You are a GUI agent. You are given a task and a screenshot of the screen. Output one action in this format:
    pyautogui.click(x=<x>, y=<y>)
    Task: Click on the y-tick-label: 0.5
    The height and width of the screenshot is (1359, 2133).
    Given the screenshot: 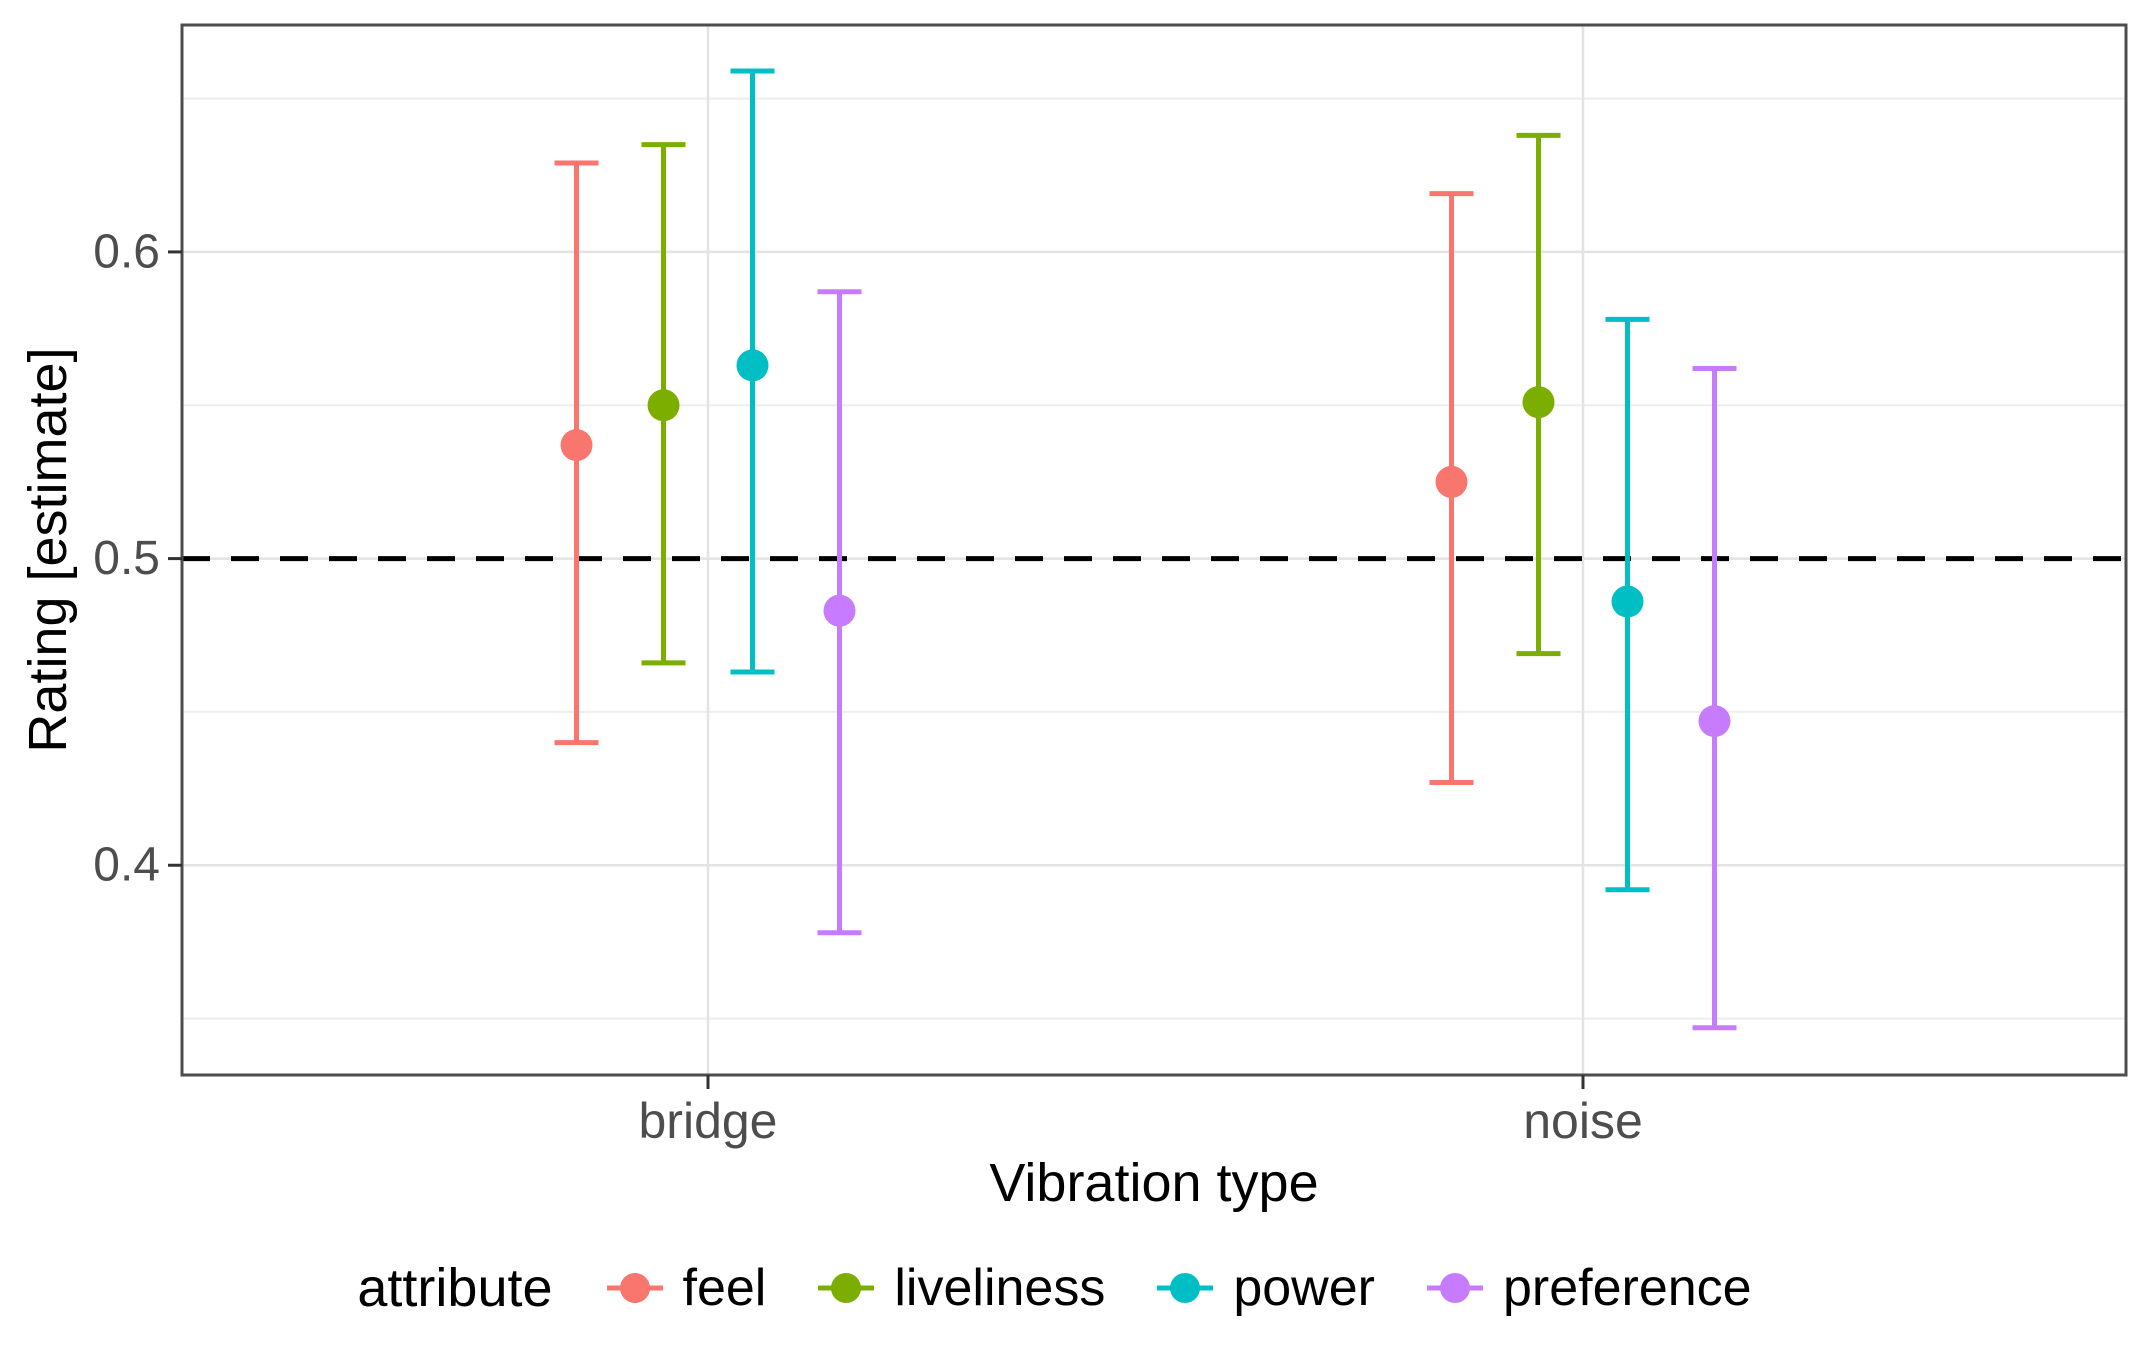 What is the action you would take?
    pyautogui.click(x=126, y=558)
    